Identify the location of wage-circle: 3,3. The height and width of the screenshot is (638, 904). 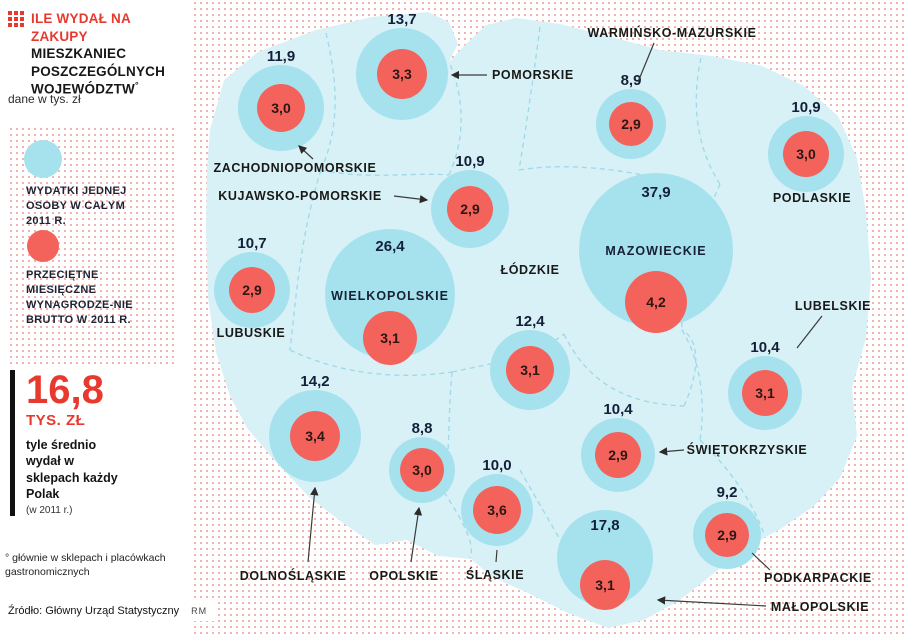
(402, 74).